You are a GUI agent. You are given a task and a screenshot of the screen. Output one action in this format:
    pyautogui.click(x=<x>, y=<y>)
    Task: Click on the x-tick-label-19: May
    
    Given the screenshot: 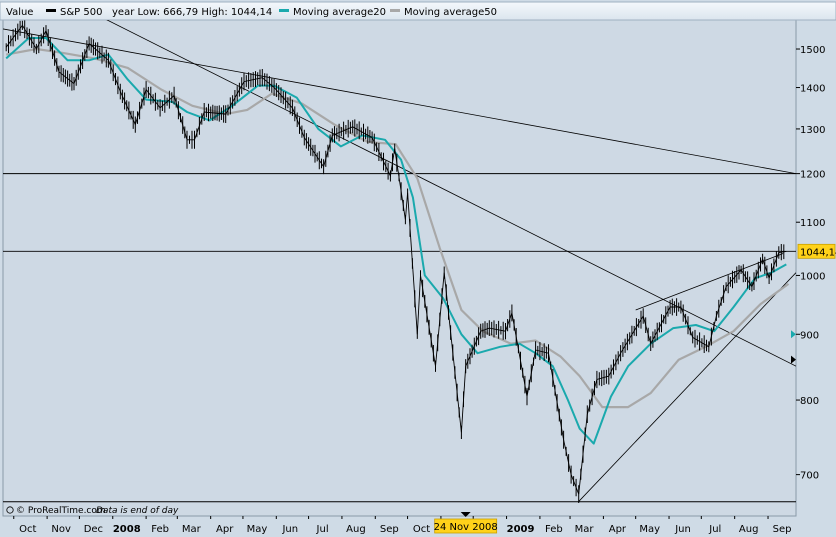 What is the action you would take?
    pyautogui.click(x=649, y=529)
    